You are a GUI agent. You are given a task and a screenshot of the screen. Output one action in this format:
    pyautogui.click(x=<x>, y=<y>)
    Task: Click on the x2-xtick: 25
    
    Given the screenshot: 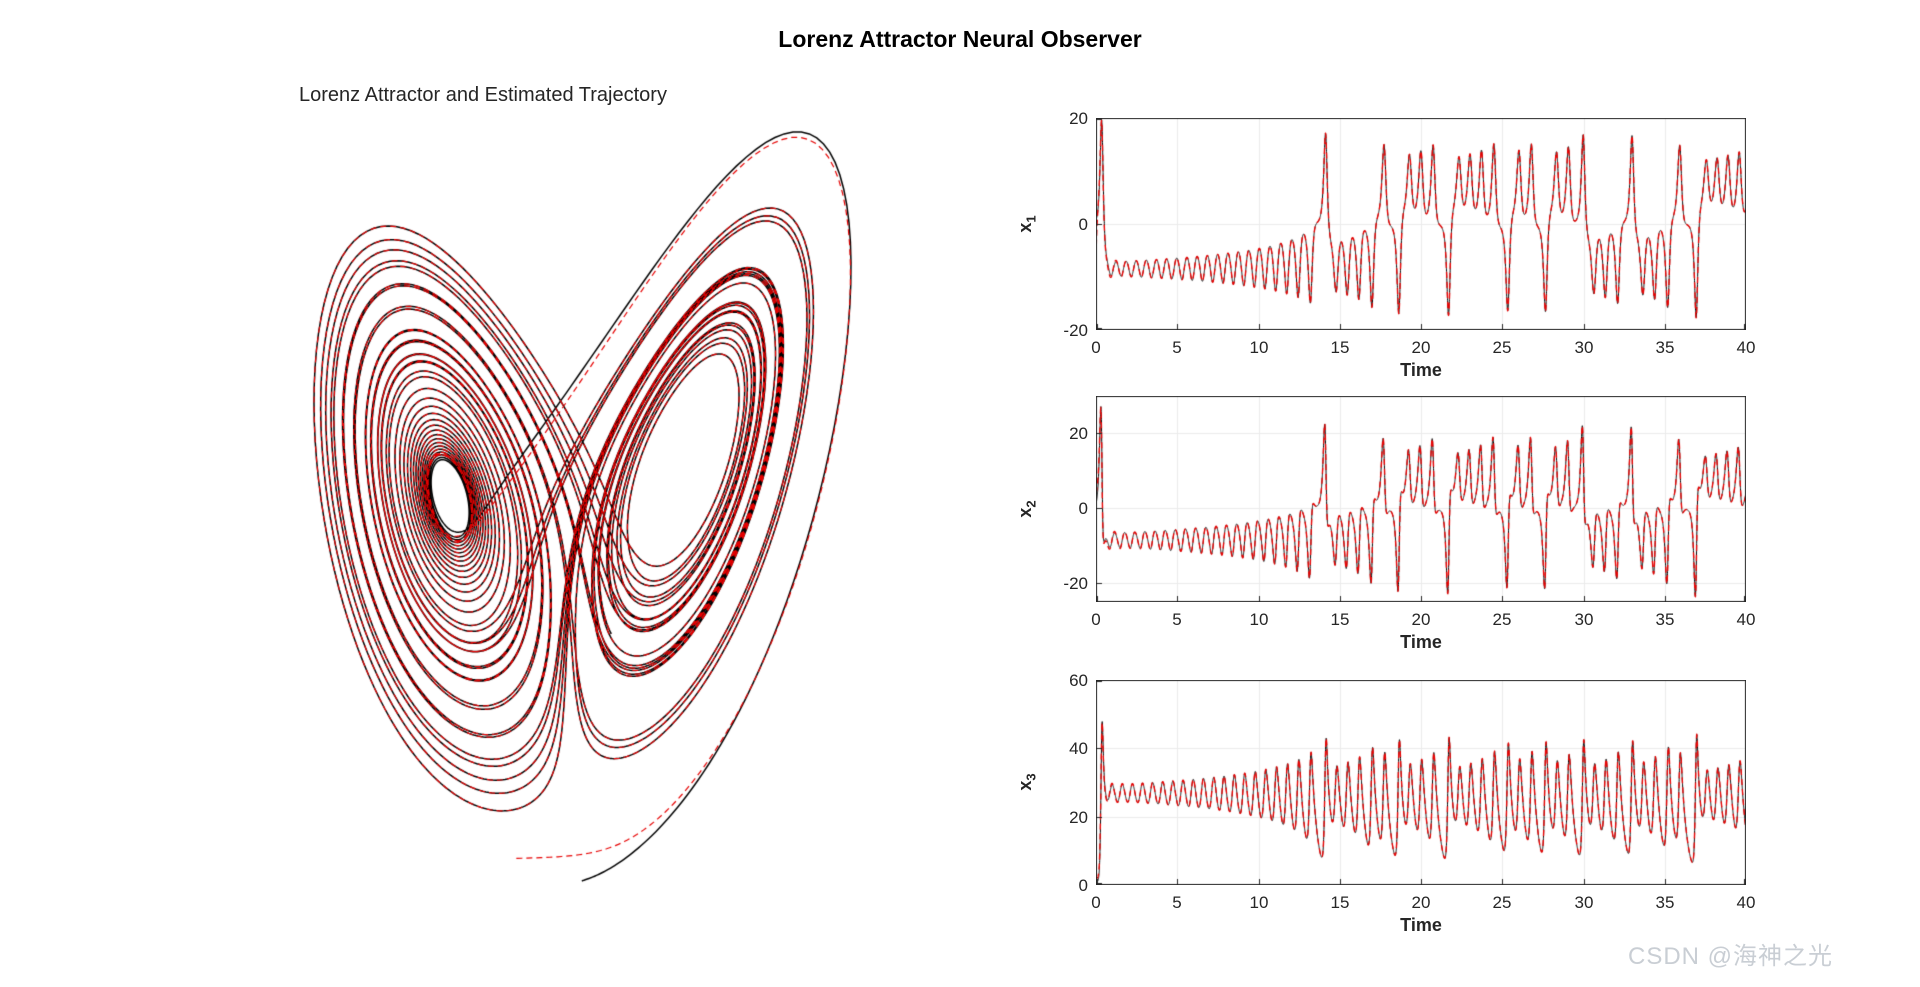 What is the action you would take?
    pyautogui.click(x=1502, y=619)
    